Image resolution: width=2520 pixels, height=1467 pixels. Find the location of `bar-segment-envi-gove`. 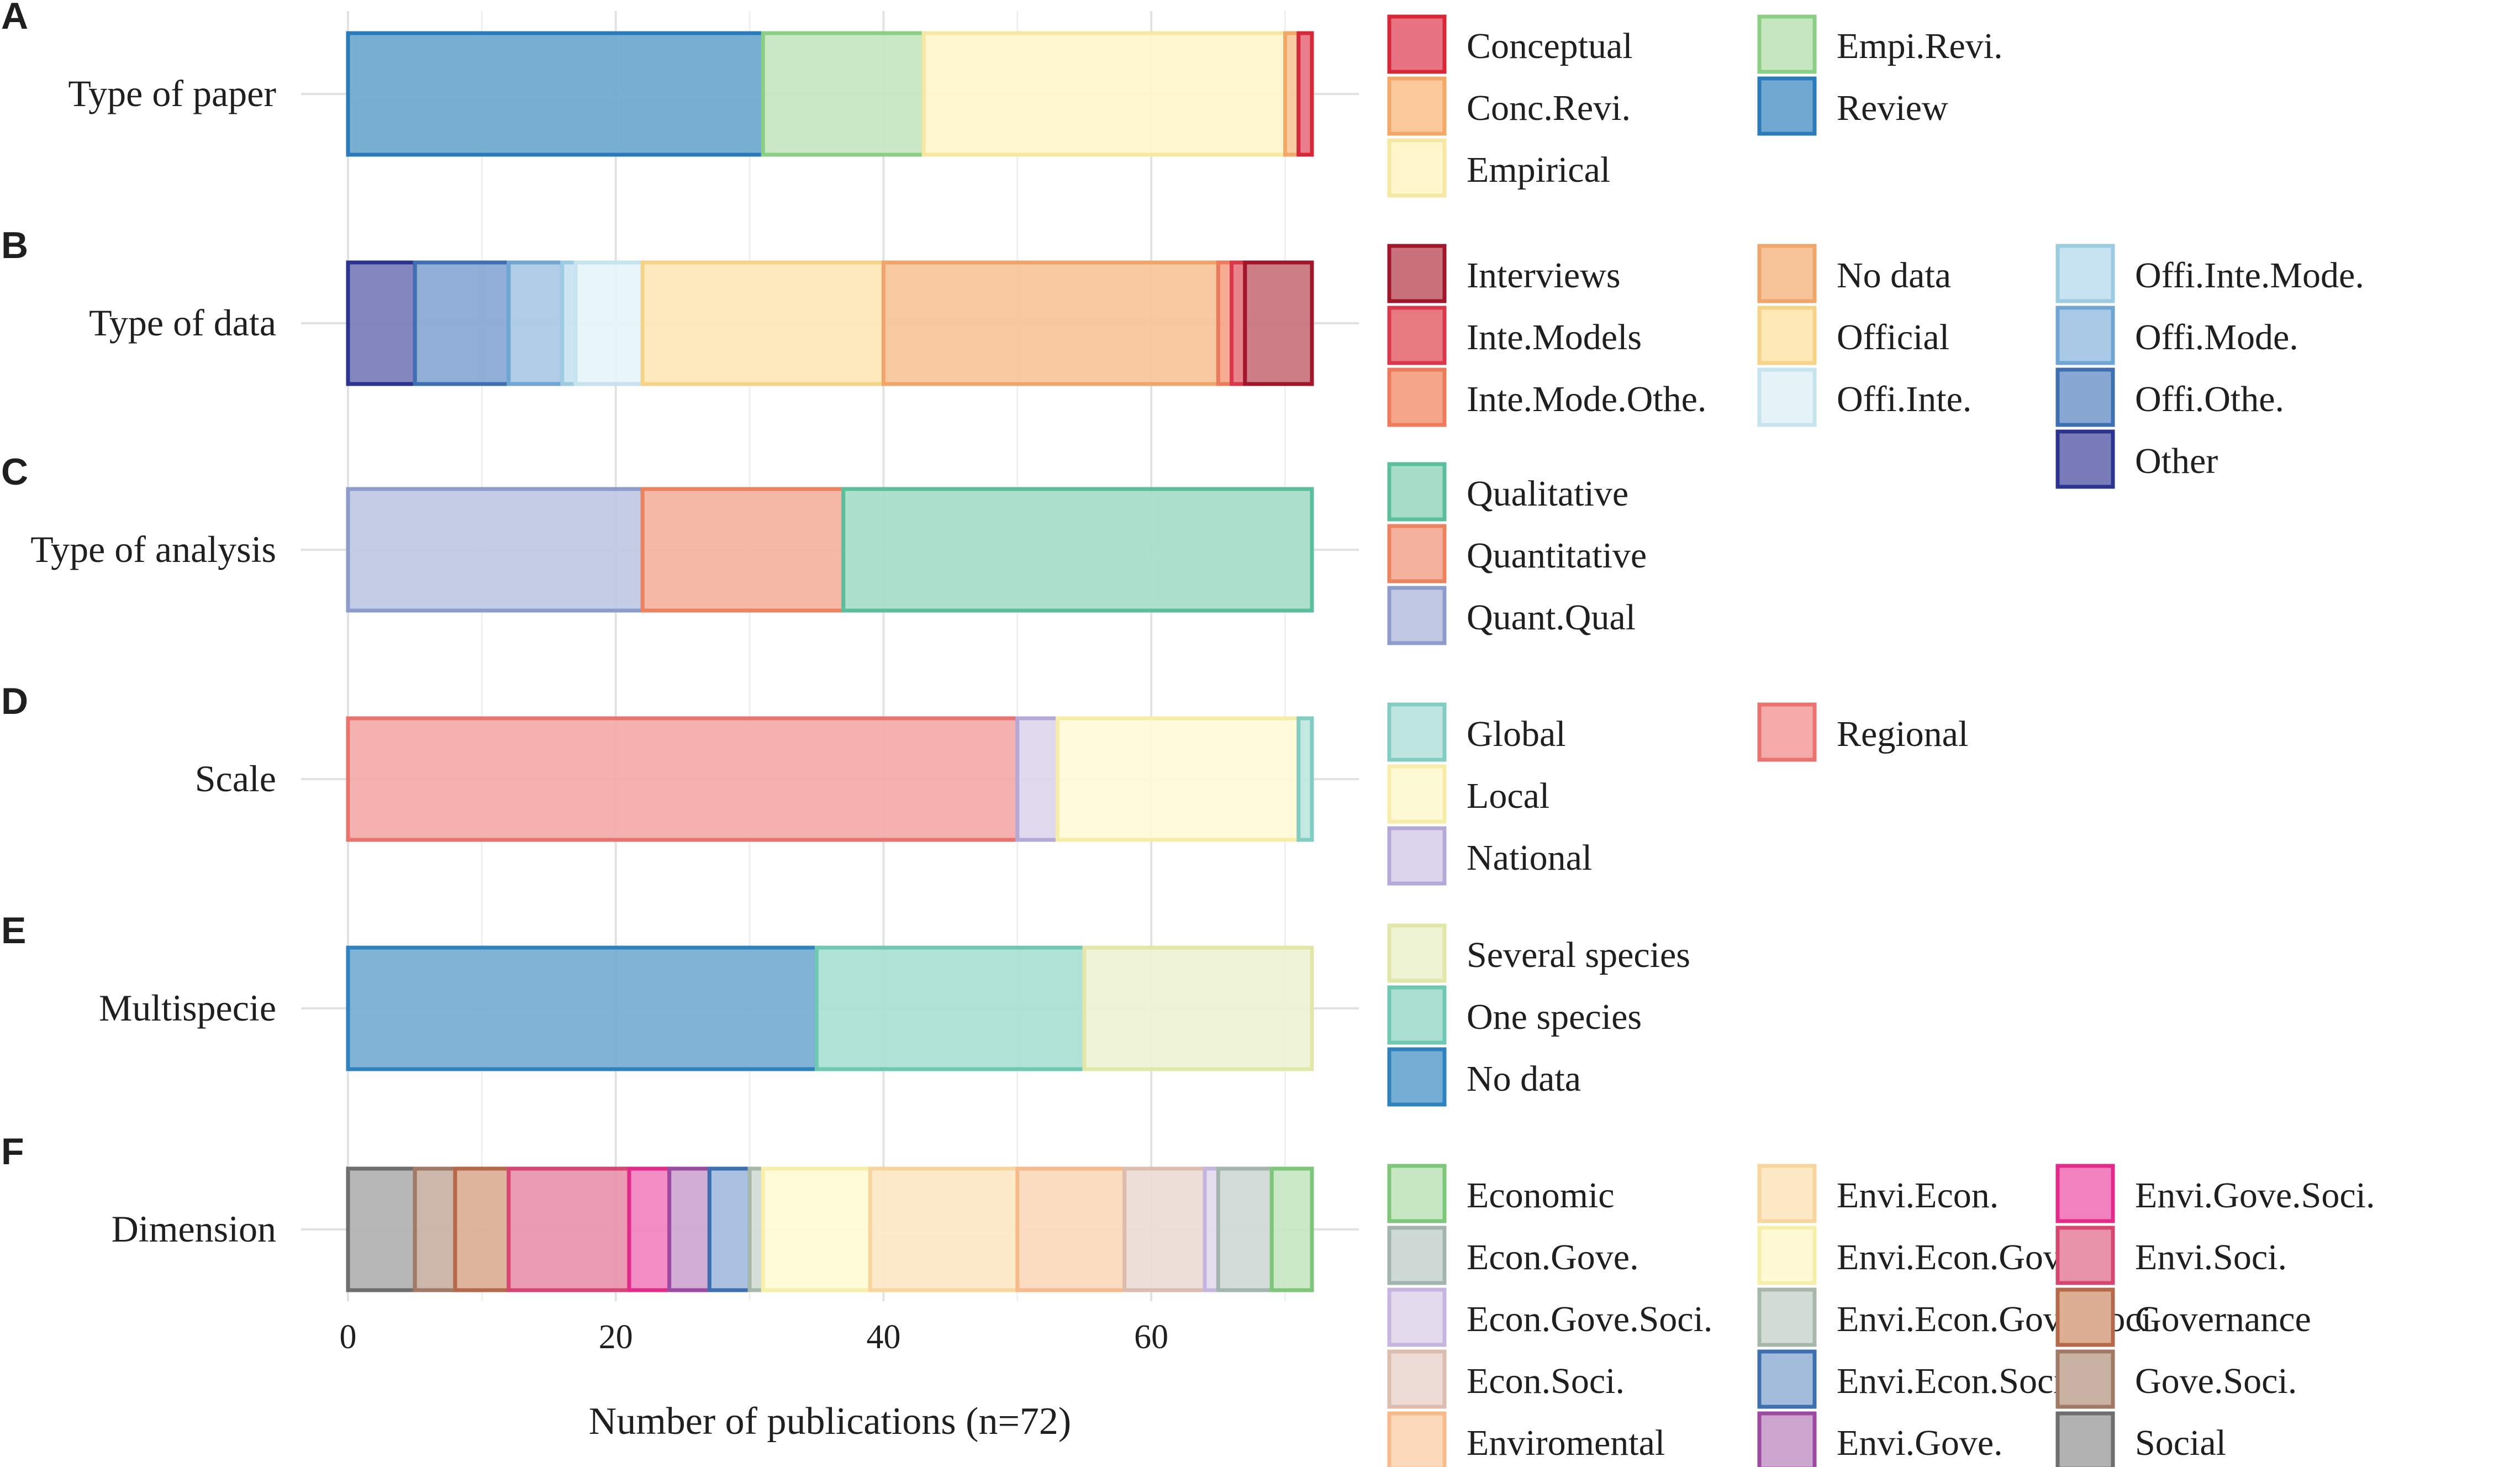

bar-segment-envi-gove is located at coordinates (689, 1229).